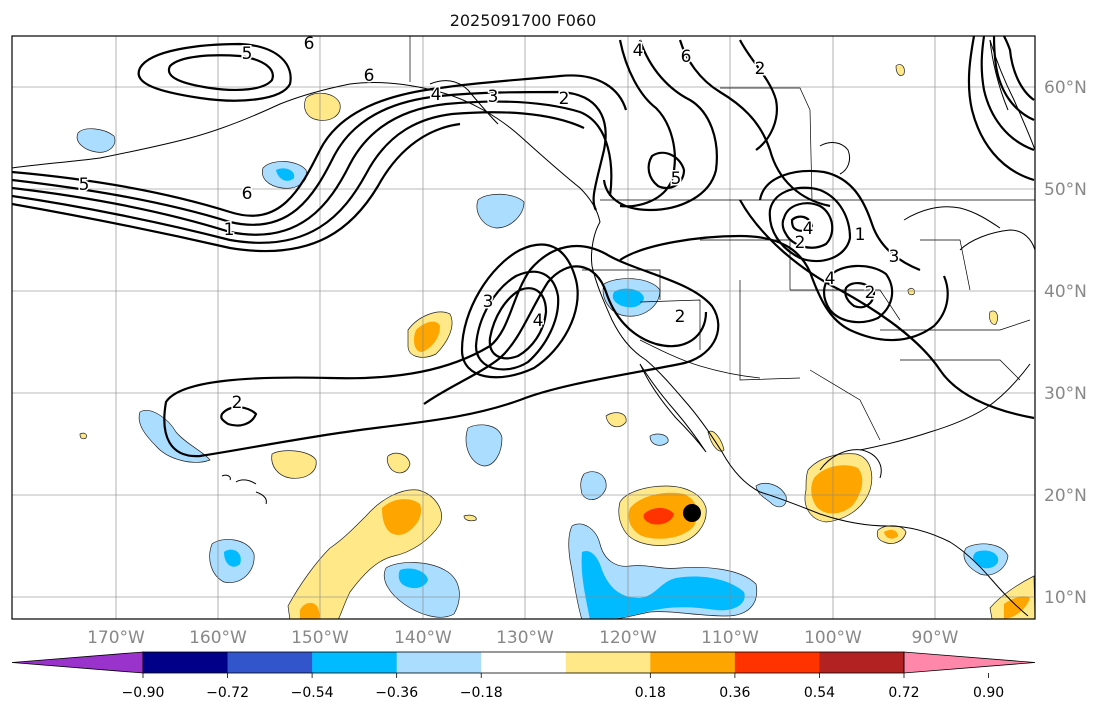 This screenshot has height=716, width=1105. I want to click on lon-label: 100°W, so click(833, 638).